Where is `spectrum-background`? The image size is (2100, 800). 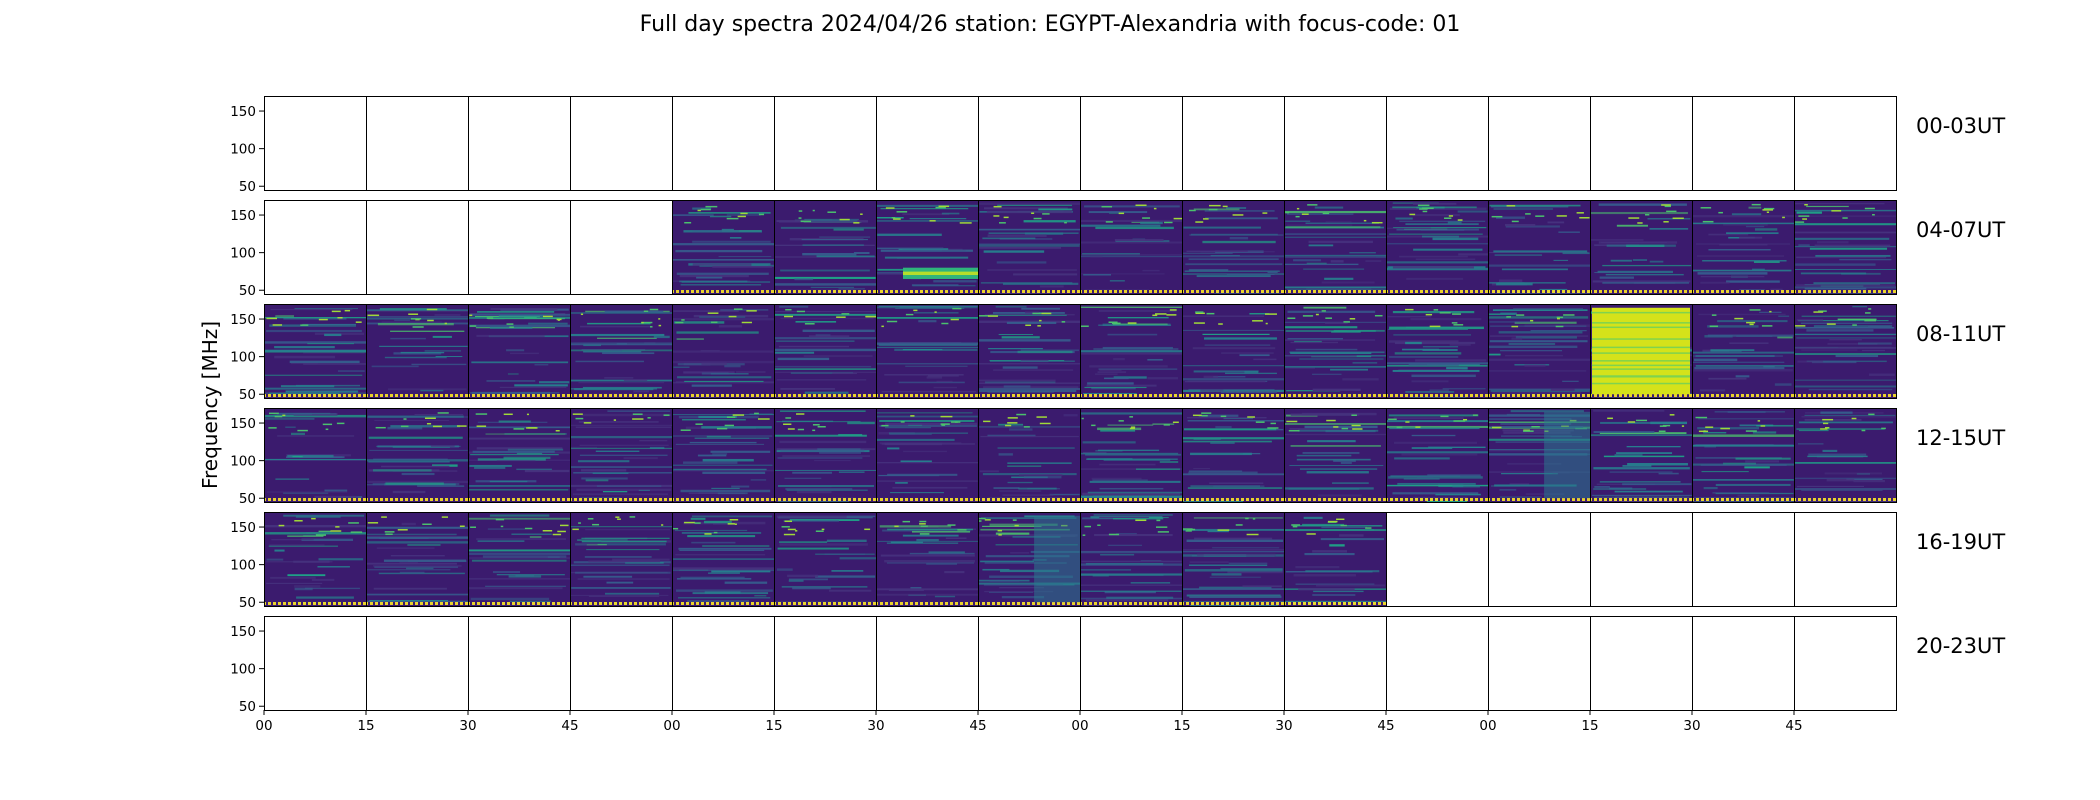
spectrum-background is located at coordinates (1233, 247).